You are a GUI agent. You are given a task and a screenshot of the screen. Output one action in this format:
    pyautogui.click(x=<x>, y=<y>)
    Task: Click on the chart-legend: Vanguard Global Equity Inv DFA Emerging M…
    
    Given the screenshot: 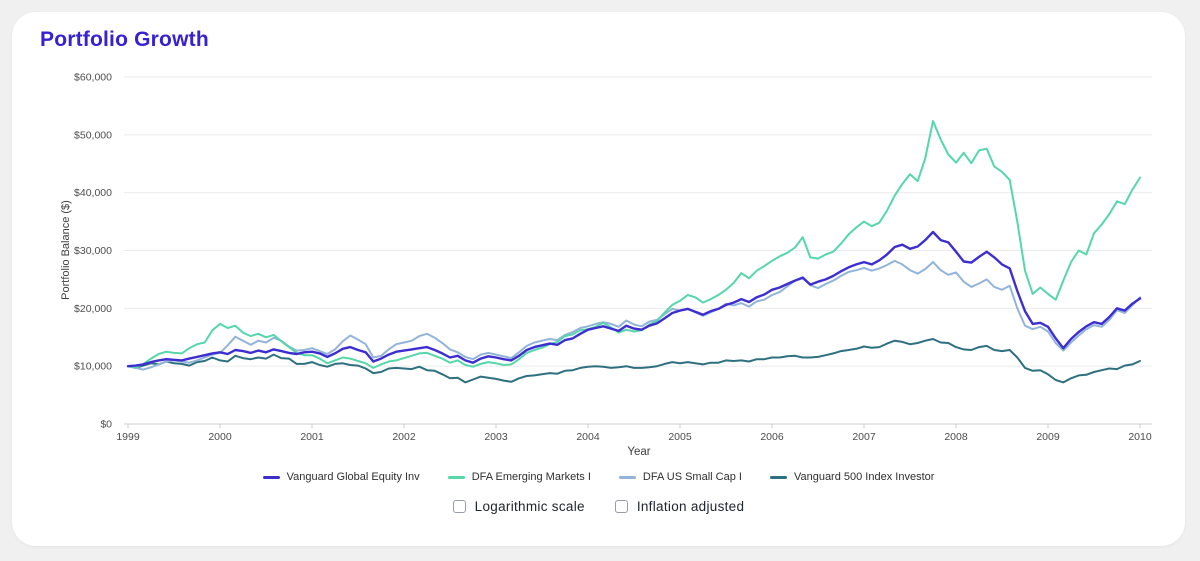 What is the action you would take?
    pyautogui.click(x=598, y=477)
    